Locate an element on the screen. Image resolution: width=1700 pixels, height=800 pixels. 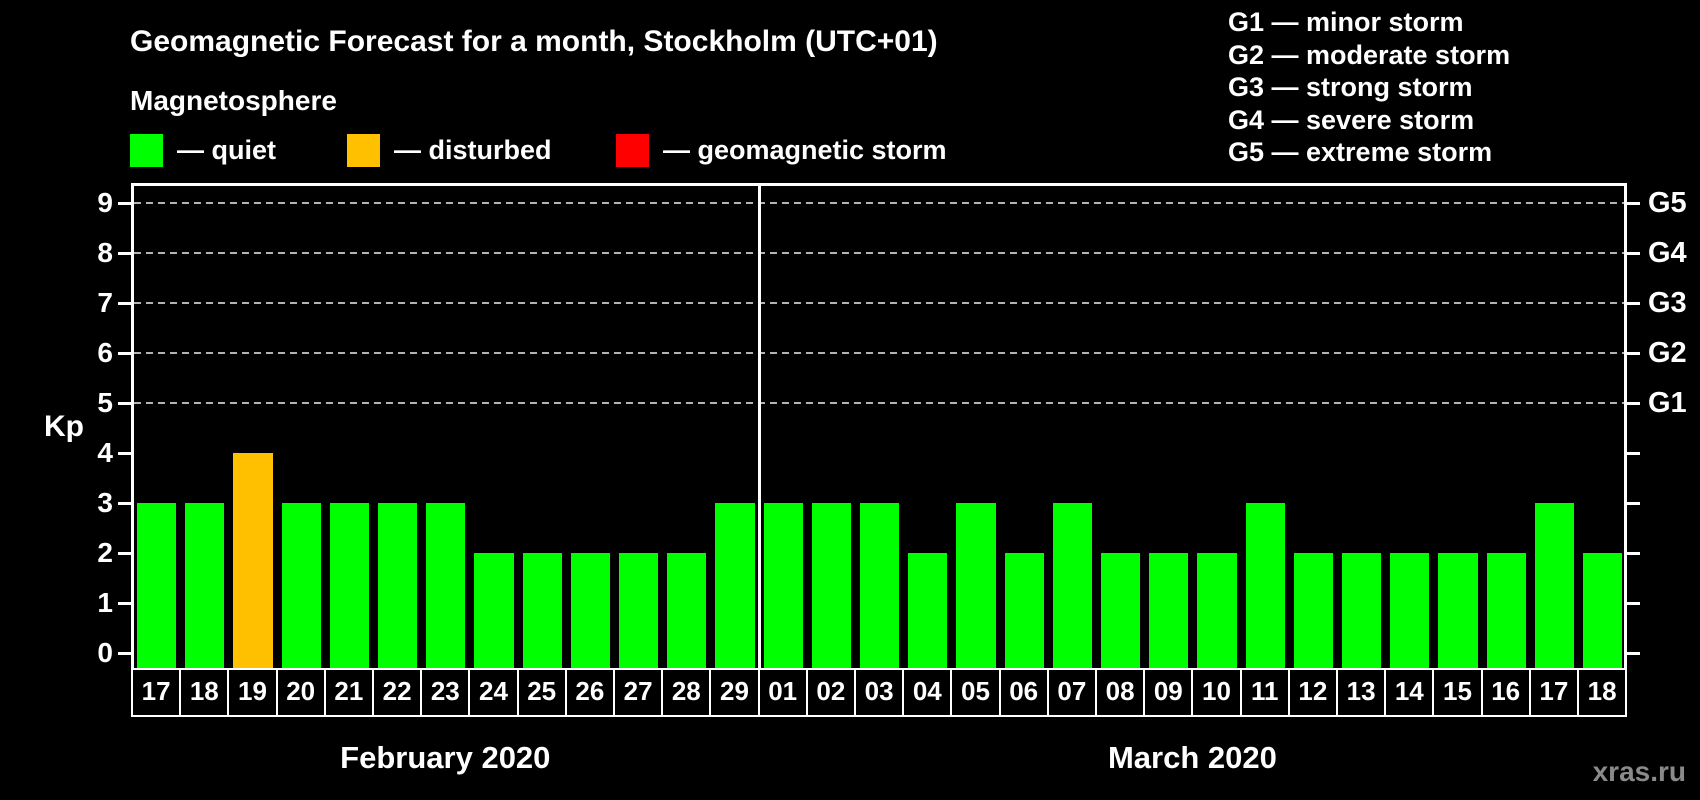
y-axis-left is located at coordinates (132, 425).